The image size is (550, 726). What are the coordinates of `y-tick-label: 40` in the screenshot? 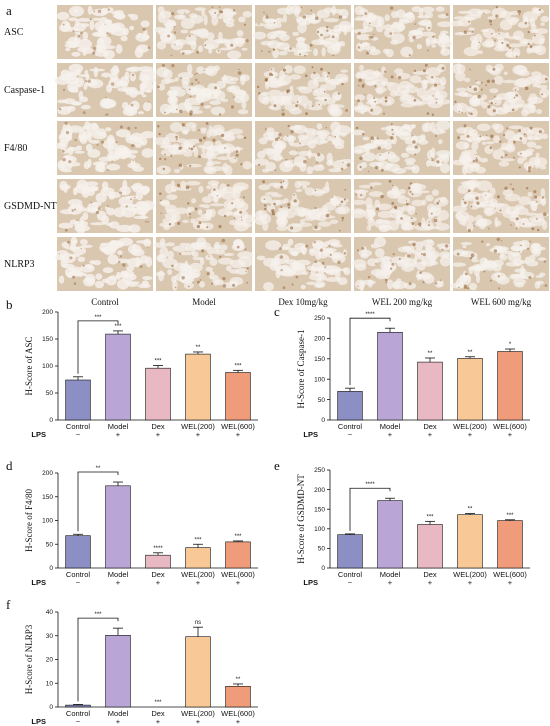 It's located at (50, 612).